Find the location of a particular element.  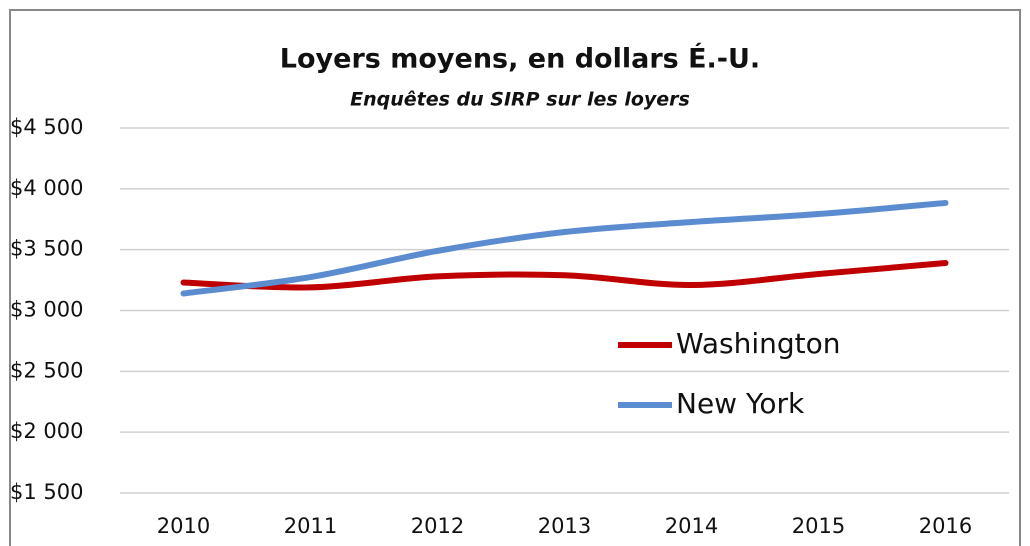

x-tick-label: 2016 is located at coordinates (945, 526).